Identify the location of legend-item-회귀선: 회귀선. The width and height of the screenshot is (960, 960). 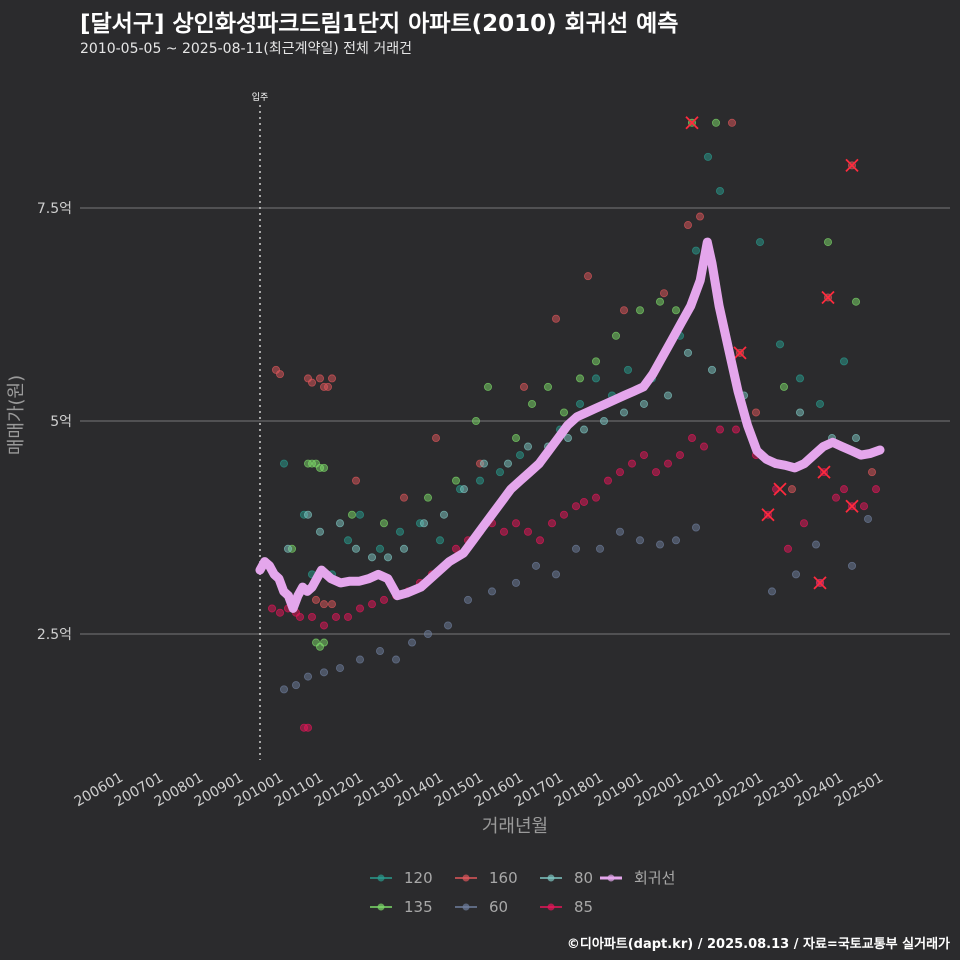
(637, 878).